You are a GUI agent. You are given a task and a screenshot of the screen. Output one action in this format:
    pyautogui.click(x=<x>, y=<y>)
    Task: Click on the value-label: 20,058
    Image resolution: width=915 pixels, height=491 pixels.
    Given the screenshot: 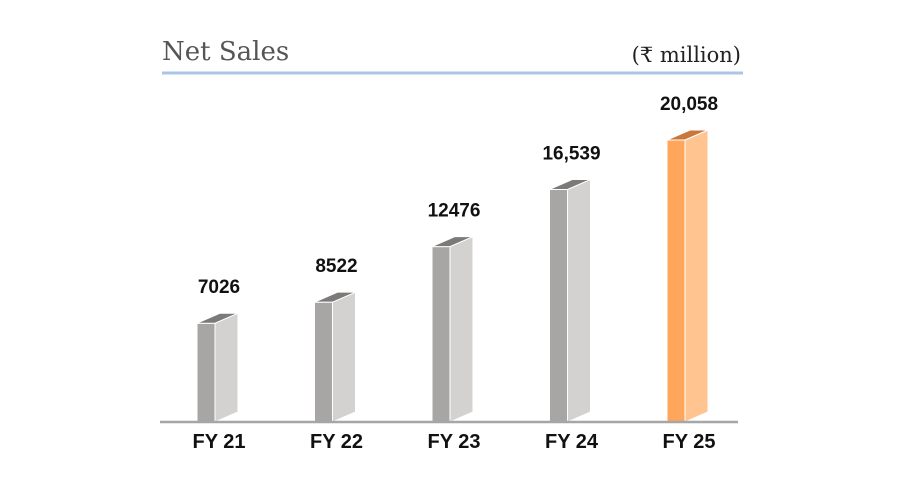 What is the action you would take?
    pyautogui.click(x=689, y=104)
    